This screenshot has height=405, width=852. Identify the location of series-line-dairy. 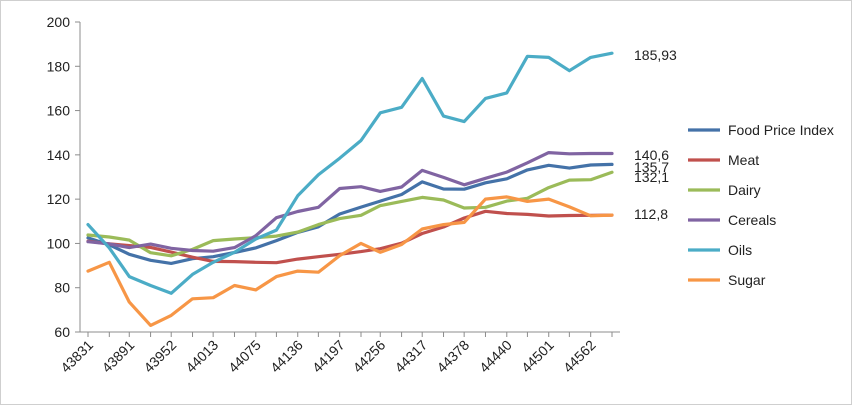
(350, 214).